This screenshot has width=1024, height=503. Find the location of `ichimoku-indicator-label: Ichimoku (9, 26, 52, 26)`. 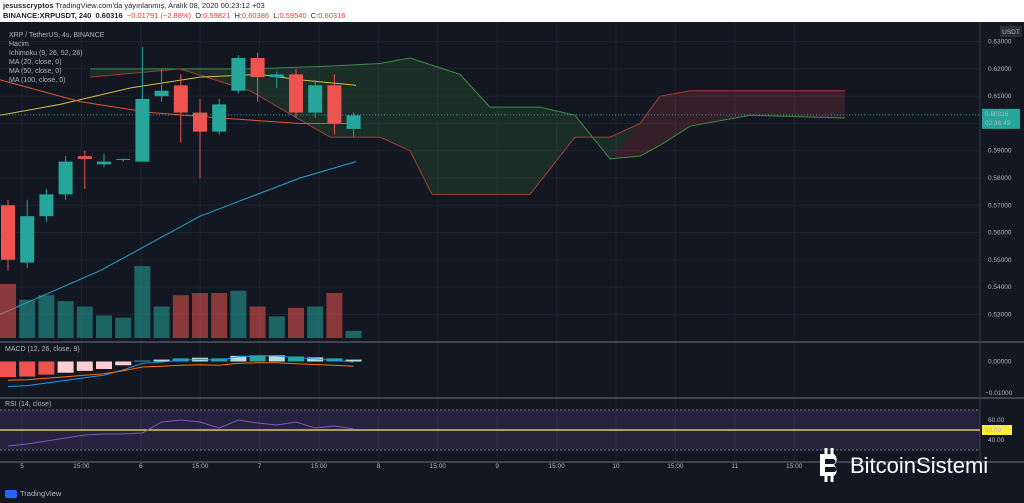

ichimoku-indicator-label: Ichimoku (9, 26, 52, 26) is located at coordinates (46, 53).